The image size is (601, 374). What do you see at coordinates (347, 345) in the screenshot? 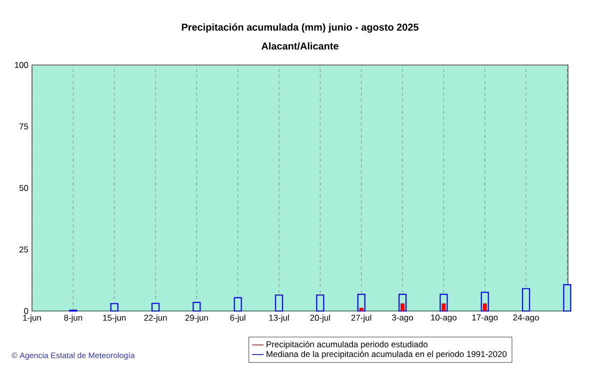
I see `legend-label: Precipitación acumulada periodo estudiado` at bounding box center [347, 345].